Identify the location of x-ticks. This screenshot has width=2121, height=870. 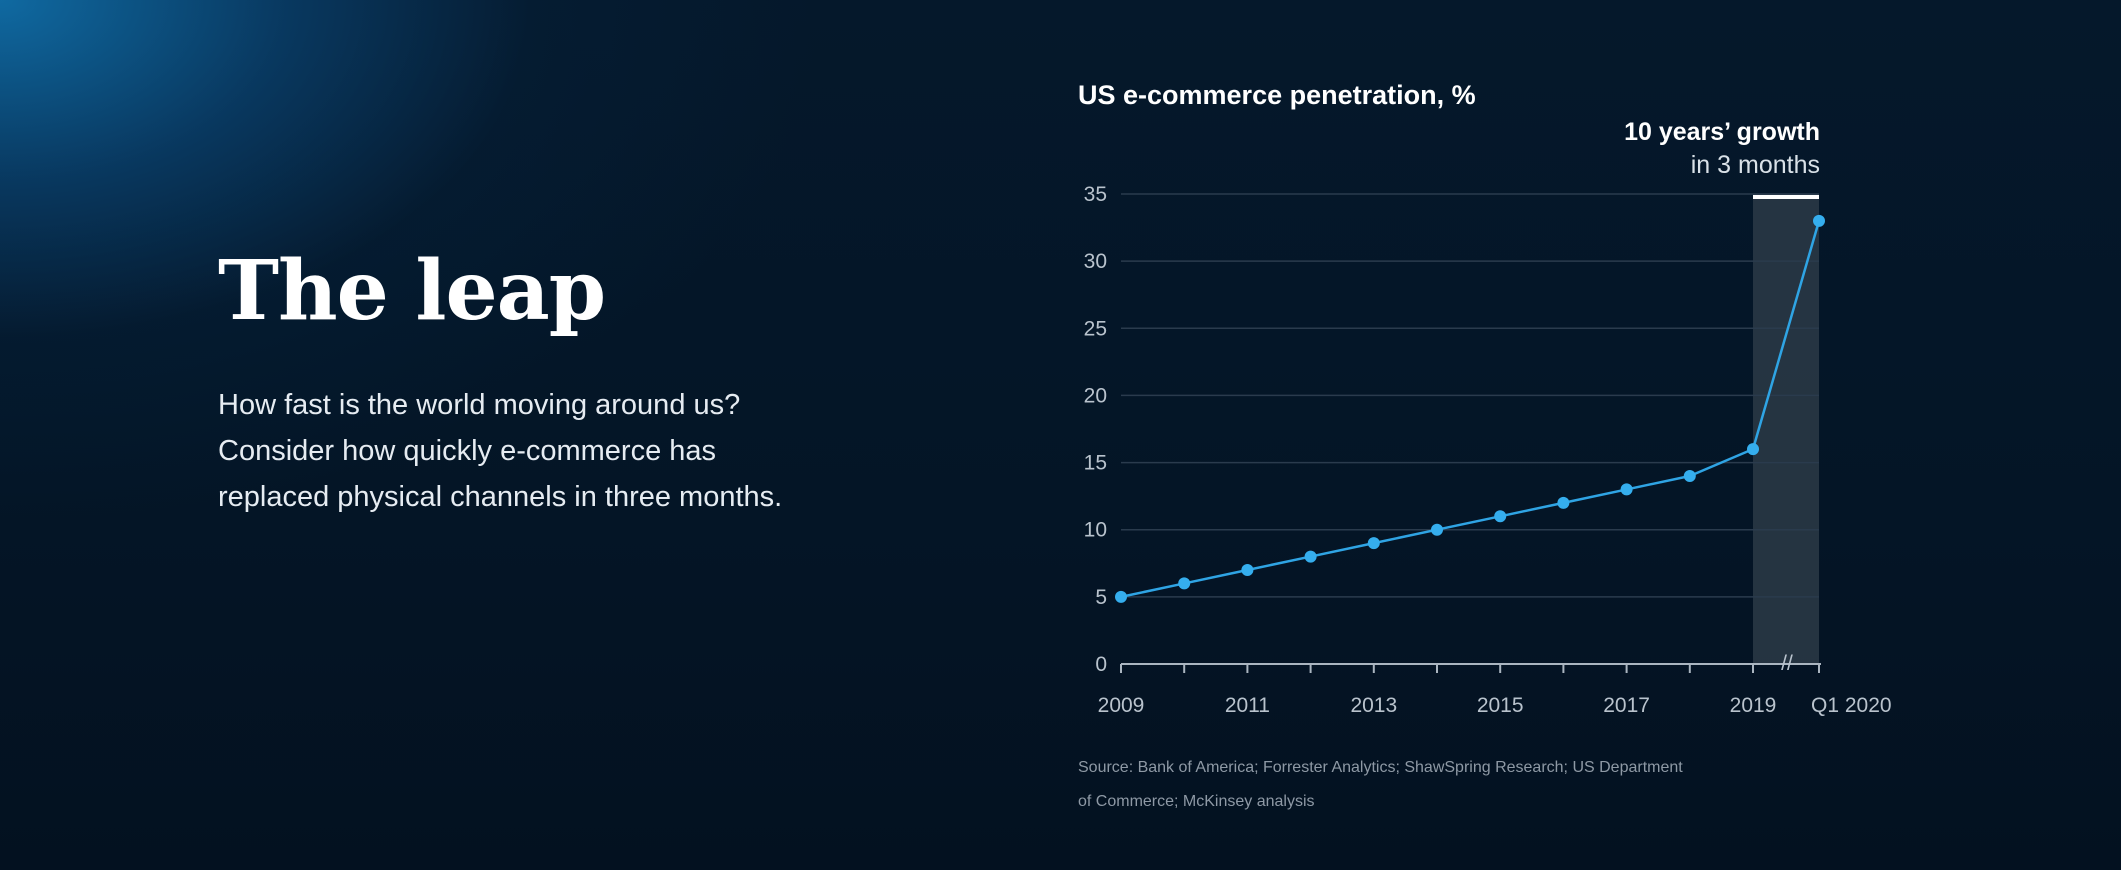
(1470, 668).